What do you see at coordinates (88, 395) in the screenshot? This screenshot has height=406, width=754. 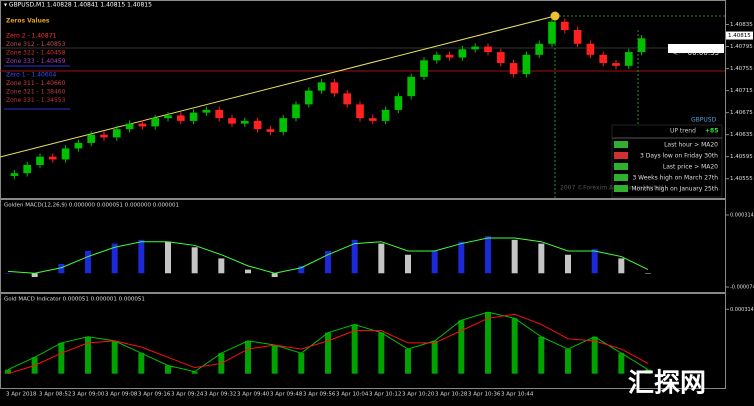 I see `x-tick-label: 3 Apr 09:00` at bounding box center [88, 395].